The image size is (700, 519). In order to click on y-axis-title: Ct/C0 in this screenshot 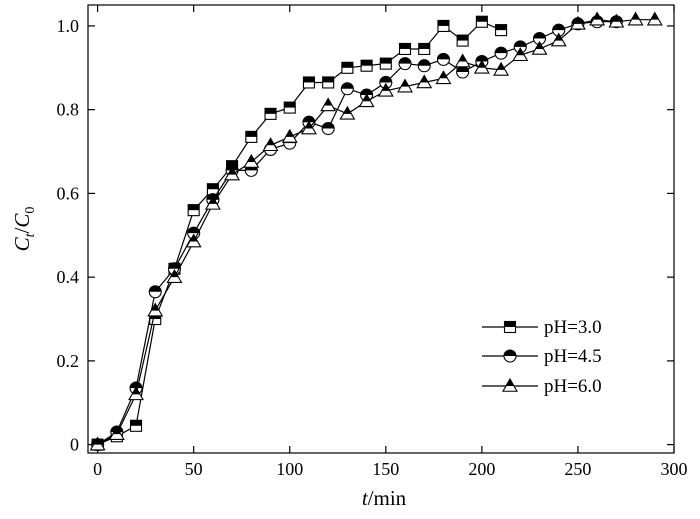, I will do `click(24, 229)`.